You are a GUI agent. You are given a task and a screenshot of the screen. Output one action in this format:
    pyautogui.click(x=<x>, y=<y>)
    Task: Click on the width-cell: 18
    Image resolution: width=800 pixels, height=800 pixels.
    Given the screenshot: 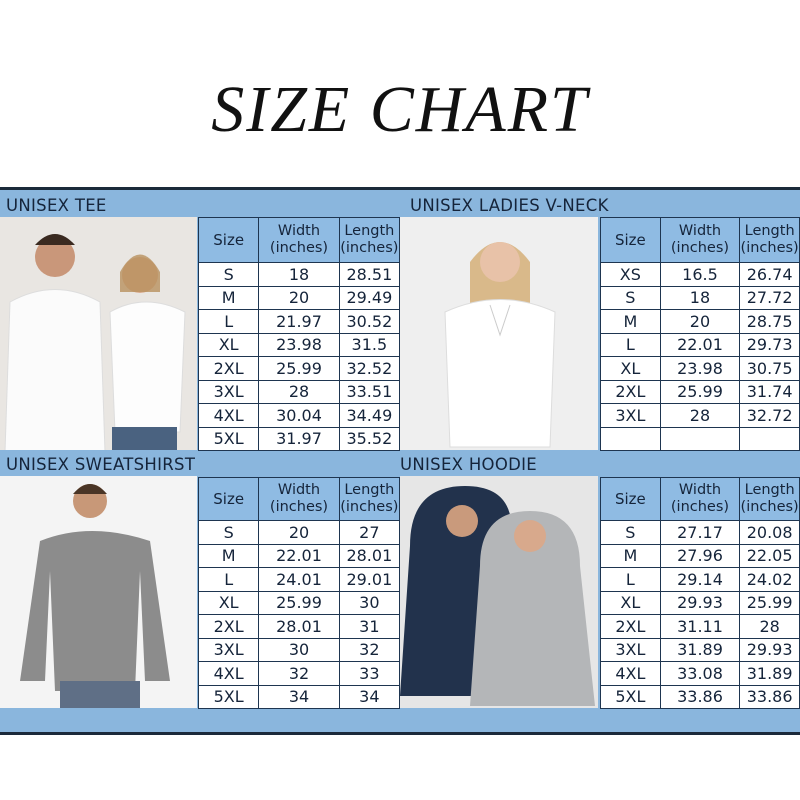 What is the action you would take?
    pyautogui.click(x=700, y=297)
    